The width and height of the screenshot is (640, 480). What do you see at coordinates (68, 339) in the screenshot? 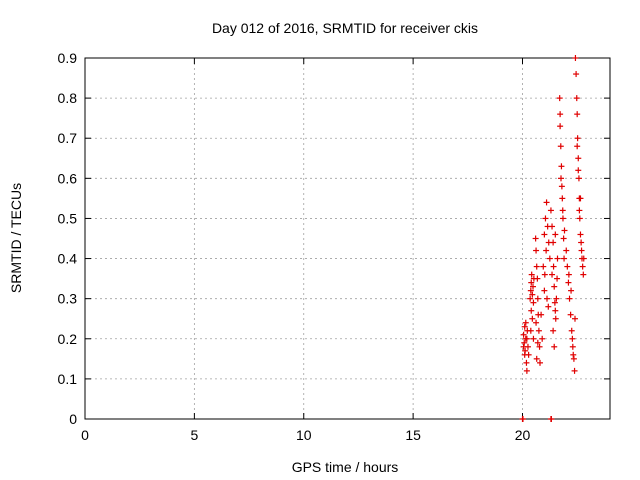
I see `y-tick-label: 0.2` at bounding box center [68, 339].